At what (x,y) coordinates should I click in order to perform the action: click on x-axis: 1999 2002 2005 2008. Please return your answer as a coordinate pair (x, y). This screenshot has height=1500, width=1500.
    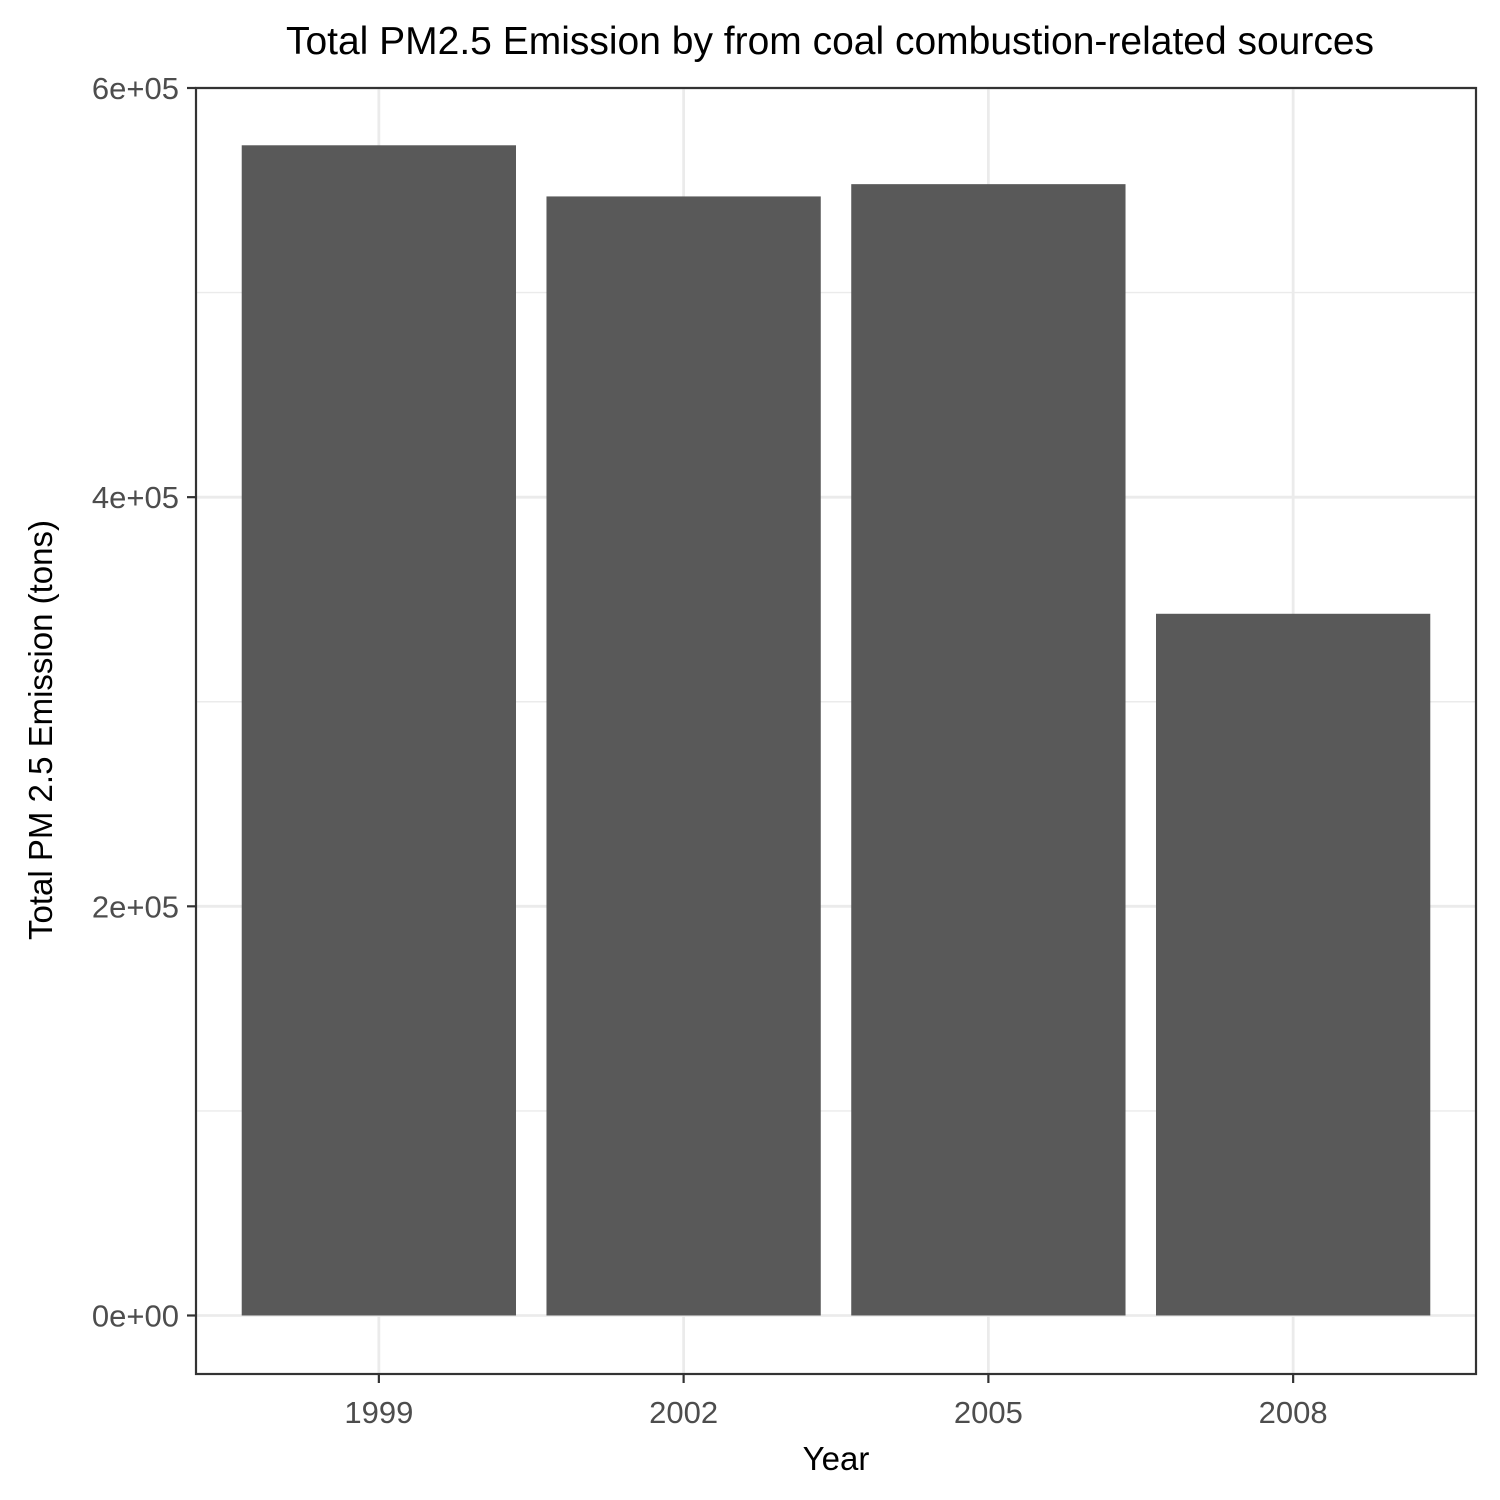
    Looking at the image, I should click on (836, 1402).